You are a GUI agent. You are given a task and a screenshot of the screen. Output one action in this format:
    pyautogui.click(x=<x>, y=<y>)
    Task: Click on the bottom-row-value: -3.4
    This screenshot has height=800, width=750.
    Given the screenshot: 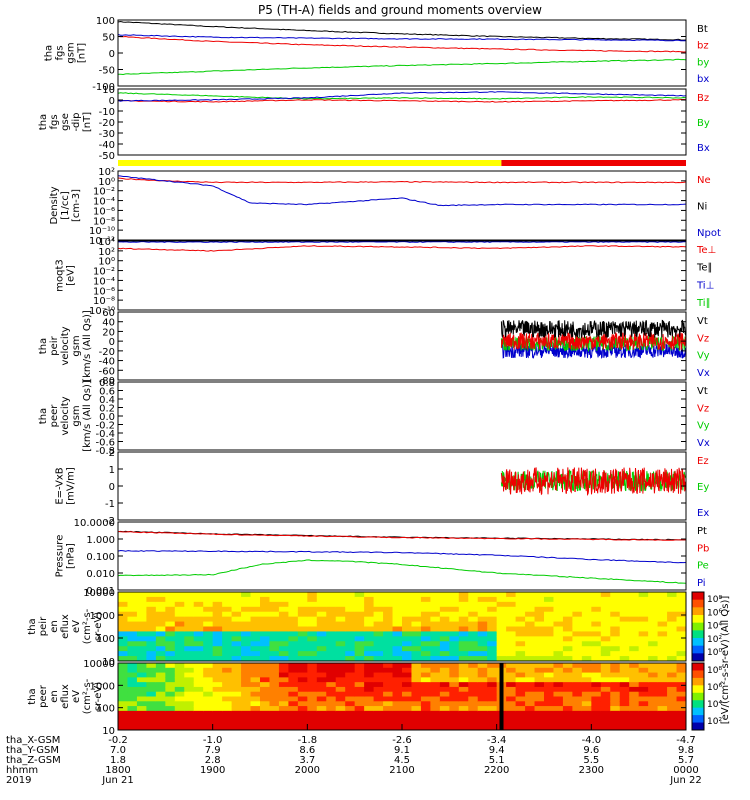 What is the action you would take?
    pyautogui.click(x=497, y=740)
    